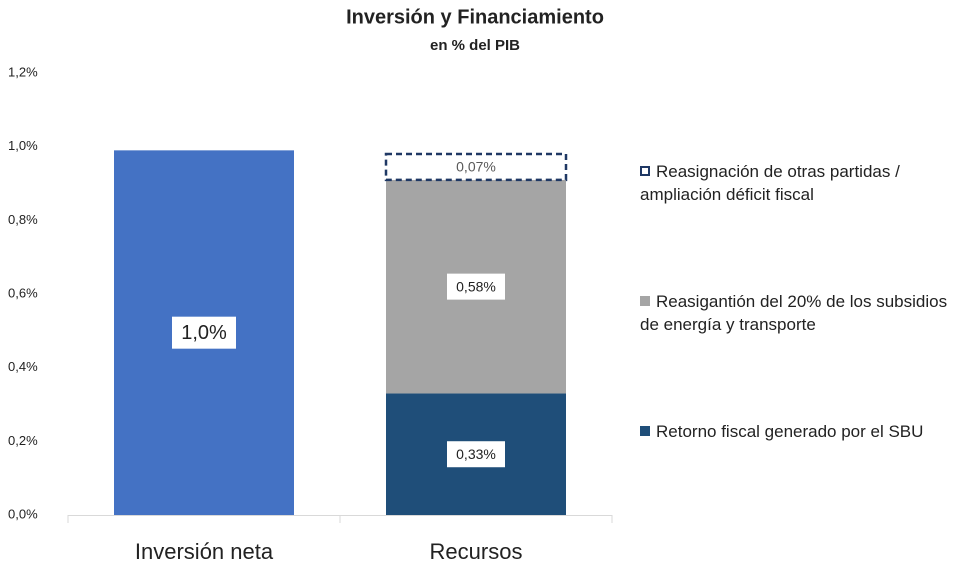 The height and width of the screenshot is (563, 961). I want to click on x-tick-label: Recursos, so click(476, 551).